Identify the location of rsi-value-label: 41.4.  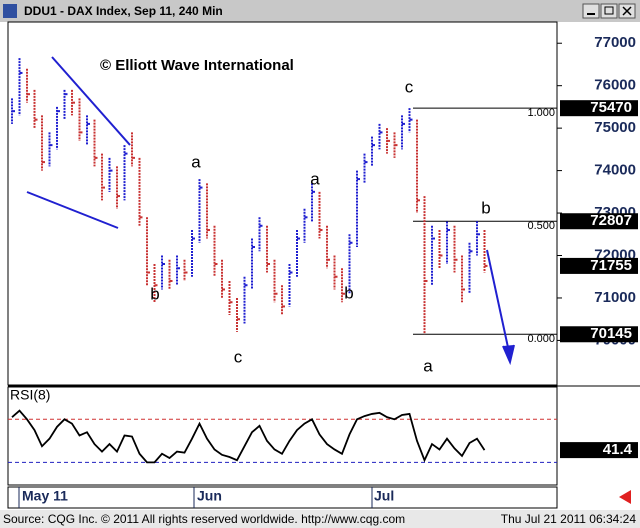
(618, 449).